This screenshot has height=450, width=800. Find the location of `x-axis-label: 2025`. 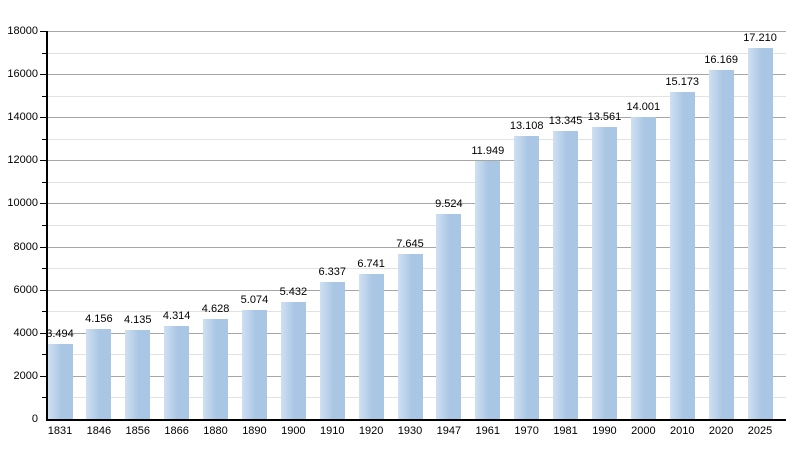

x-axis-label: 2025 is located at coordinates (760, 431).